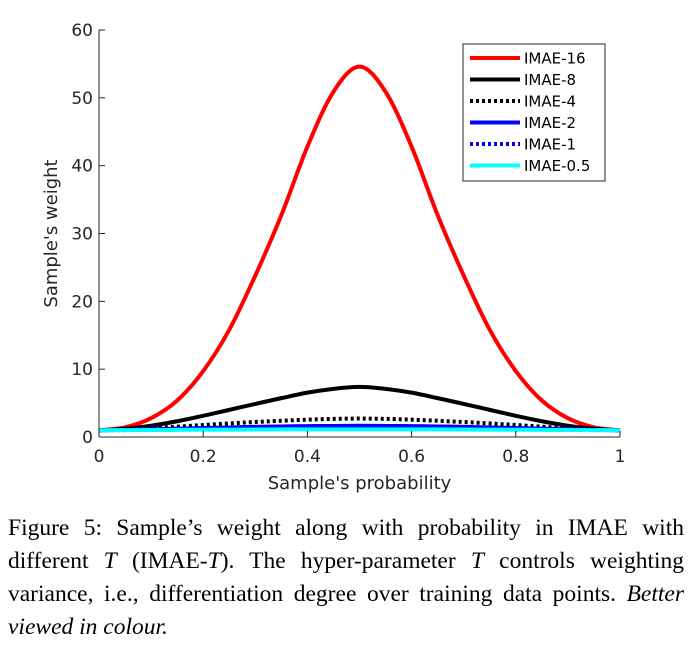 This screenshot has height=659, width=689. What do you see at coordinates (620, 457) in the screenshot?
I see `x-tick-label: 1` at bounding box center [620, 457].